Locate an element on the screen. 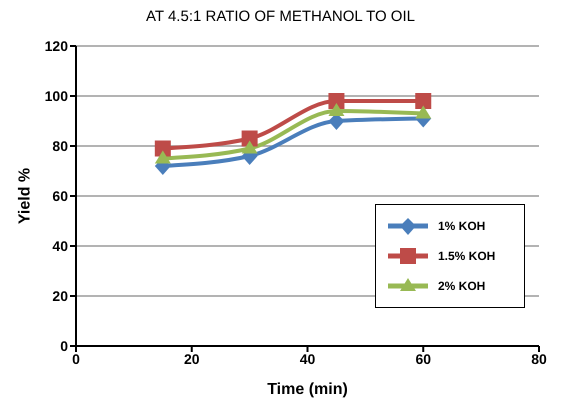  y-tick-label: 100 is located at coordinates (56, 96).